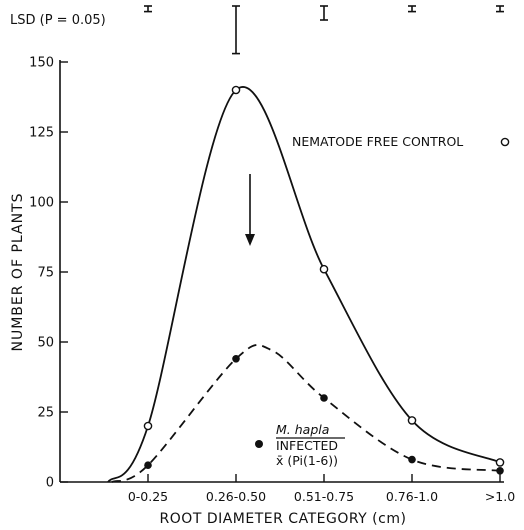  What do you see at coordinates (500, 496) in the screenshot?
I see `x-tick-label: >1.0` at bounding box center [500, 496].